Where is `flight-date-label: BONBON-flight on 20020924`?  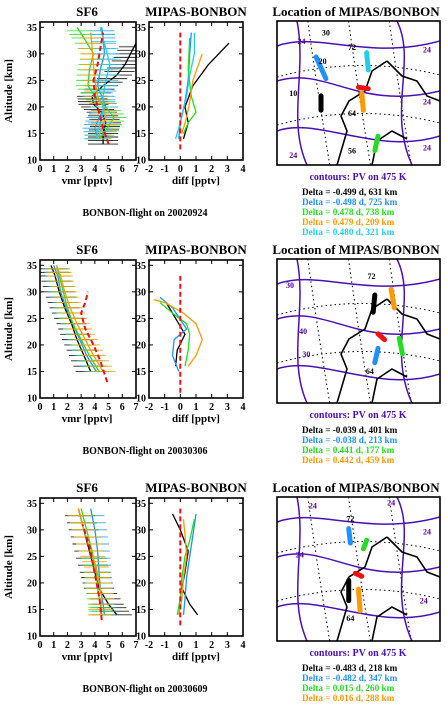
flight-date-label: BONBON-flight on 20020924 is located at coordinates (144, 213).